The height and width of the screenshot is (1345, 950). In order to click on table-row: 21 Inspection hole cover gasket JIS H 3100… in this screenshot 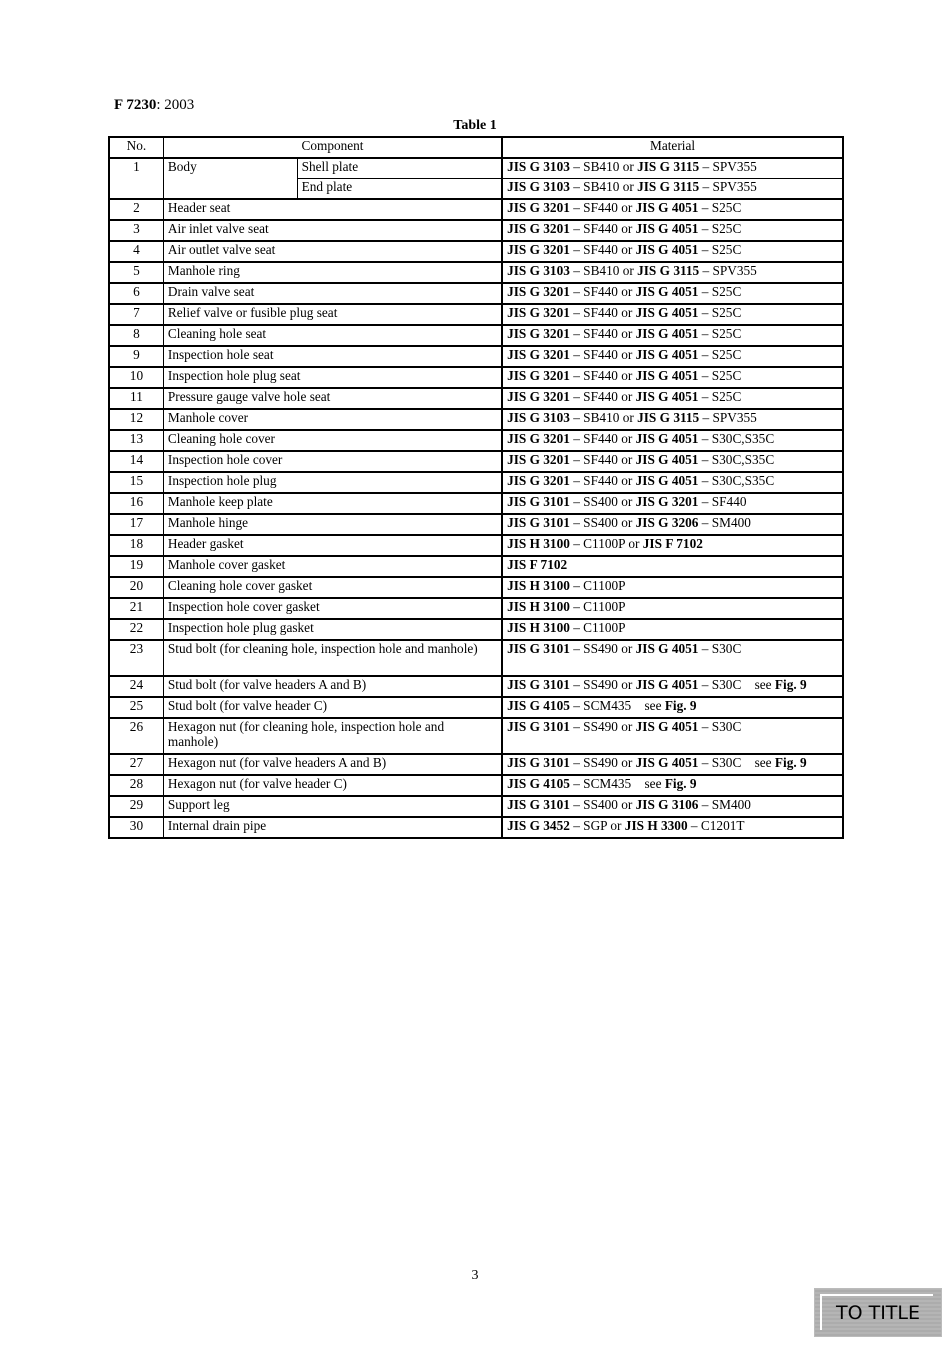, I will do `click(476, 608)`.